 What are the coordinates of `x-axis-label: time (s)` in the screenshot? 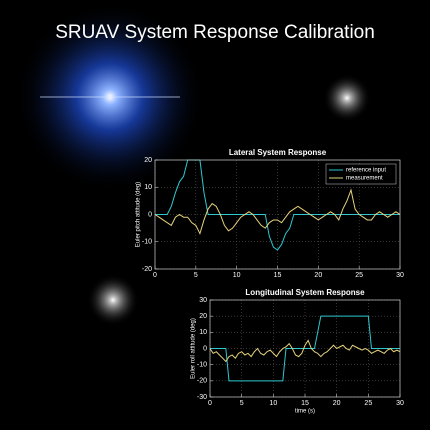 It's located at (305, 412).